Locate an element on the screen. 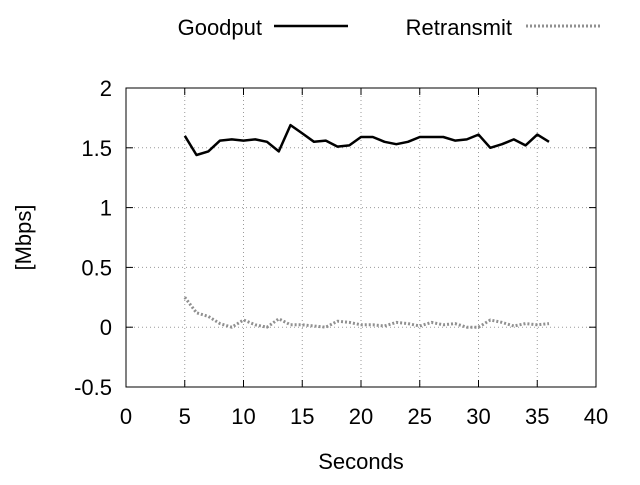  x-tick-label: 40 is located at coordinates (596, 416).